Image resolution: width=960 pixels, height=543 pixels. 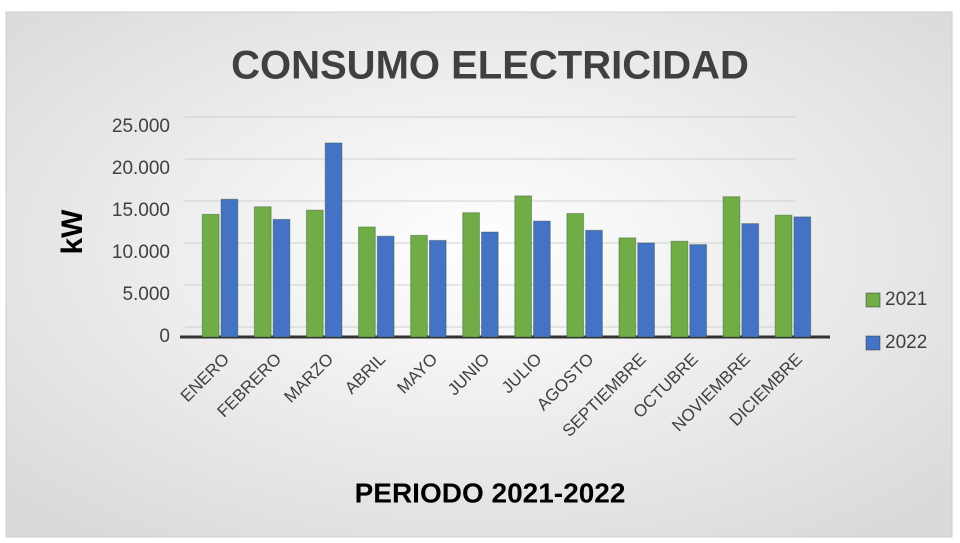 What do you see at coordinates (72, 232) in the screenshot?
I see `y-axis-title: kW` at bounding box center [72, 232].